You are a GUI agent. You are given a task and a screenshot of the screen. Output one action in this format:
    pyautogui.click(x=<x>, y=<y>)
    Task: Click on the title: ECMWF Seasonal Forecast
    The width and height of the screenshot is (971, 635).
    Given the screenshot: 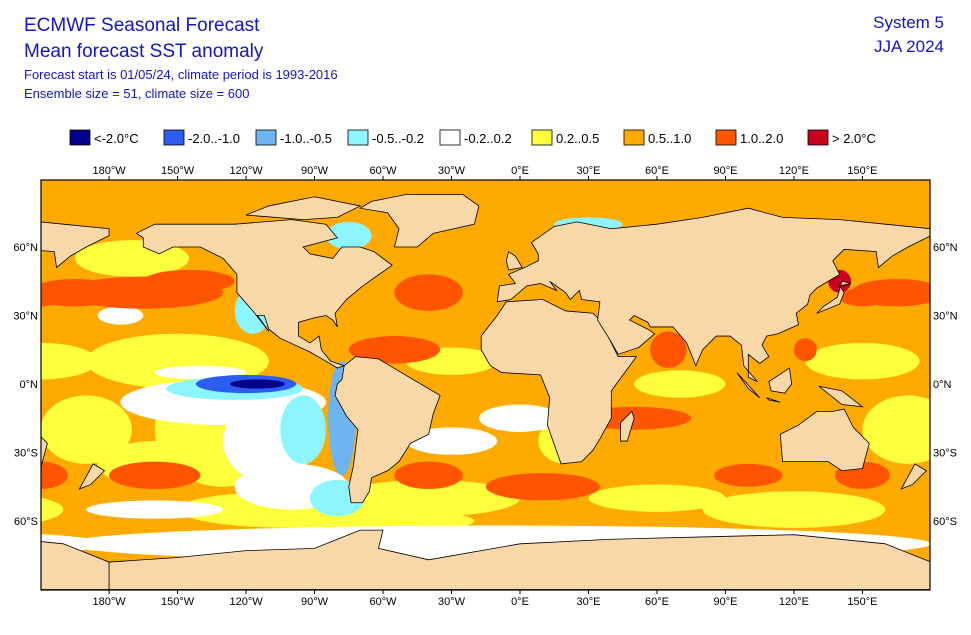 What is the action you would take?
    pyautogui.click(x=142, y=25)
    